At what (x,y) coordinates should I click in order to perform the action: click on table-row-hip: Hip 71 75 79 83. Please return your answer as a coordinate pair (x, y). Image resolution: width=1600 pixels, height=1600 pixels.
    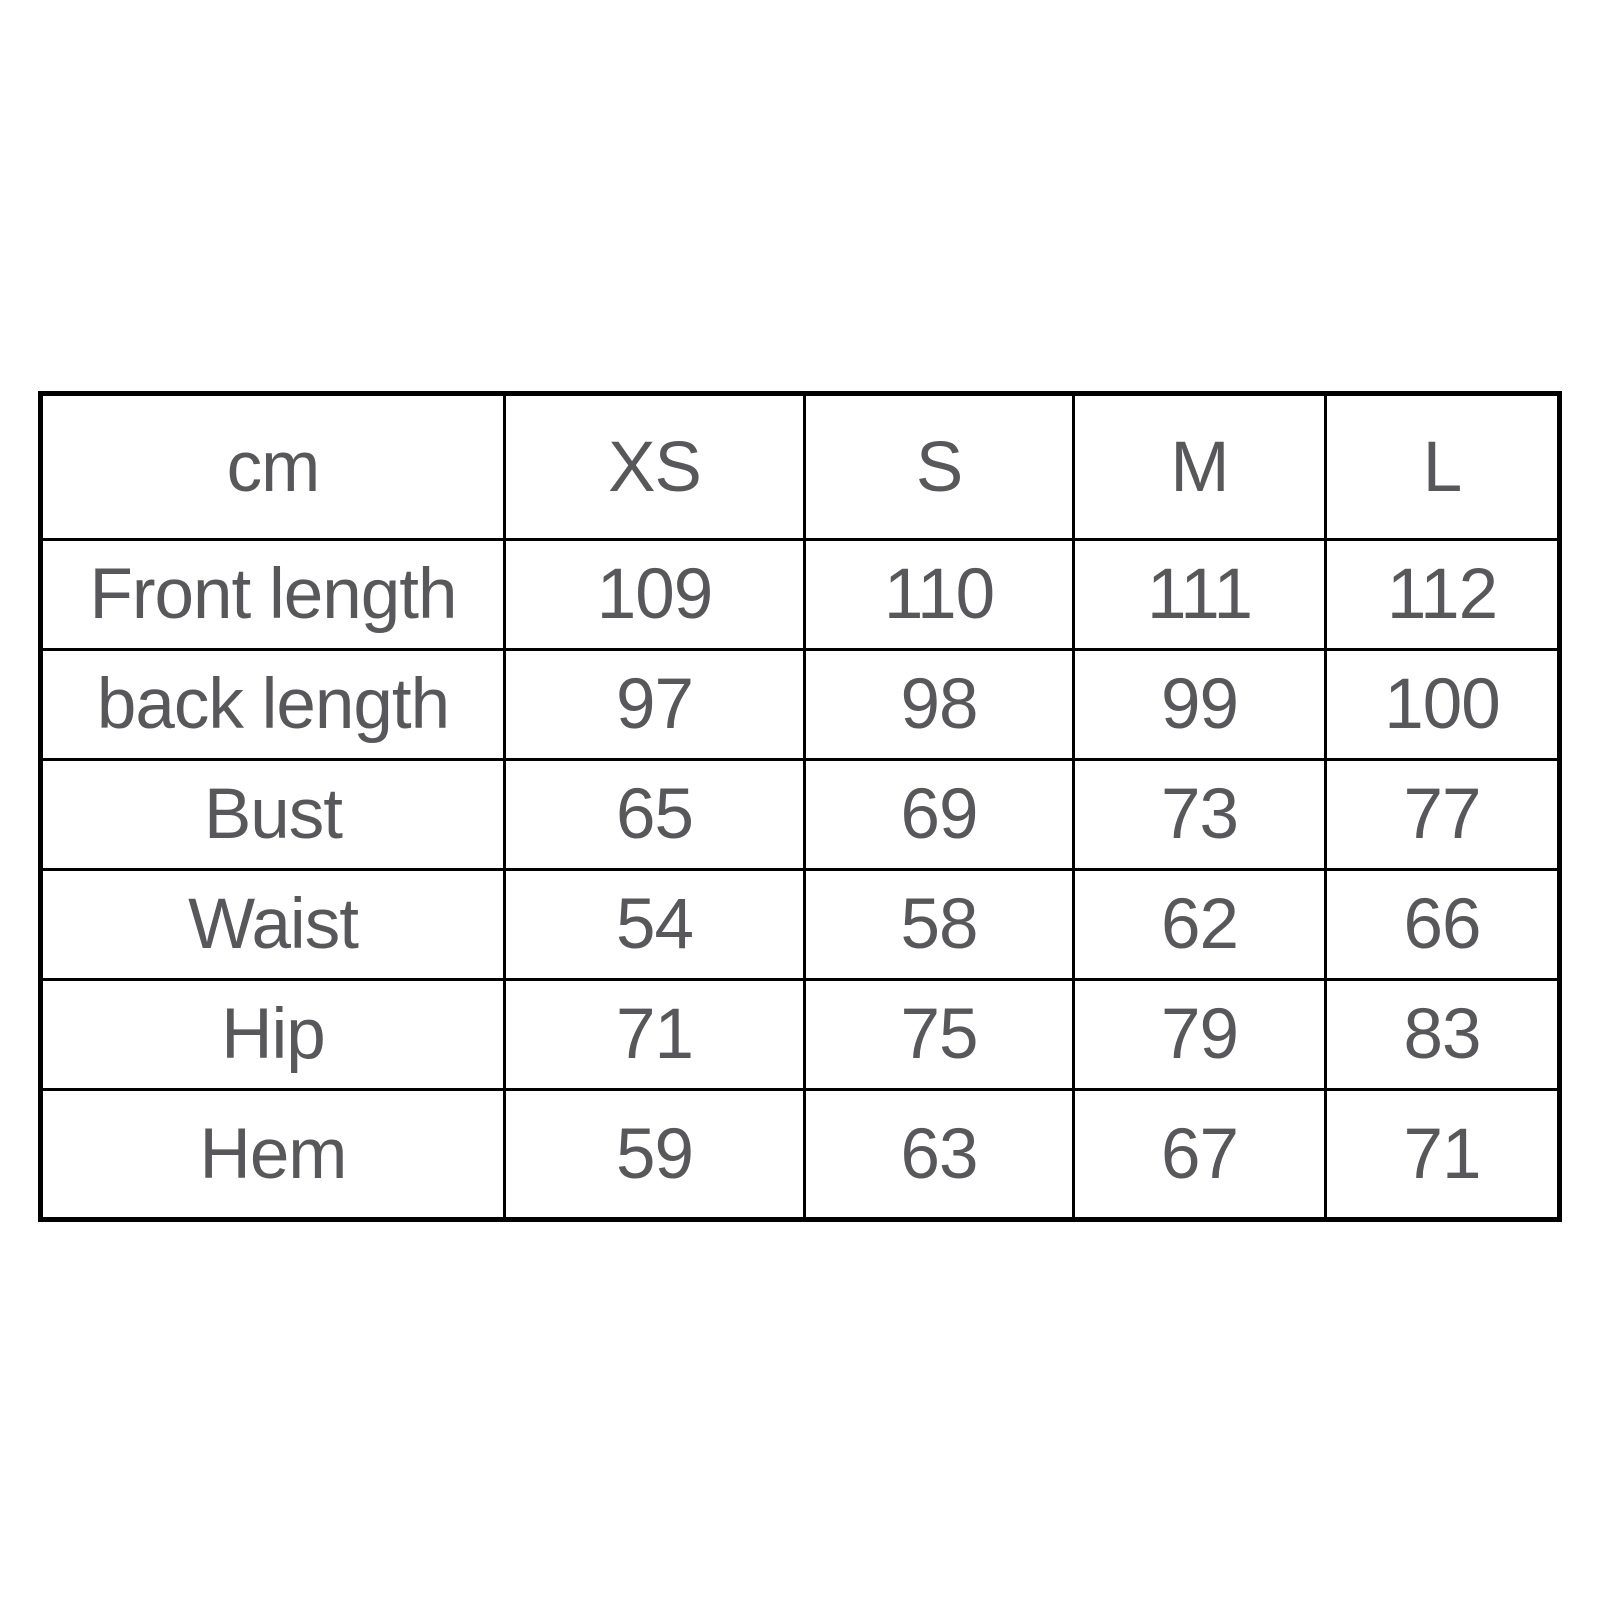
    Looking at the image, I should click on (800, 1034).